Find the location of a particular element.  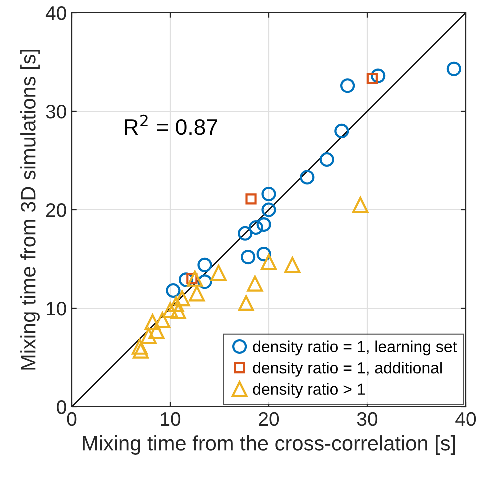

legend-label: density ratio = 1, additional is located at coordinates (347, 369).